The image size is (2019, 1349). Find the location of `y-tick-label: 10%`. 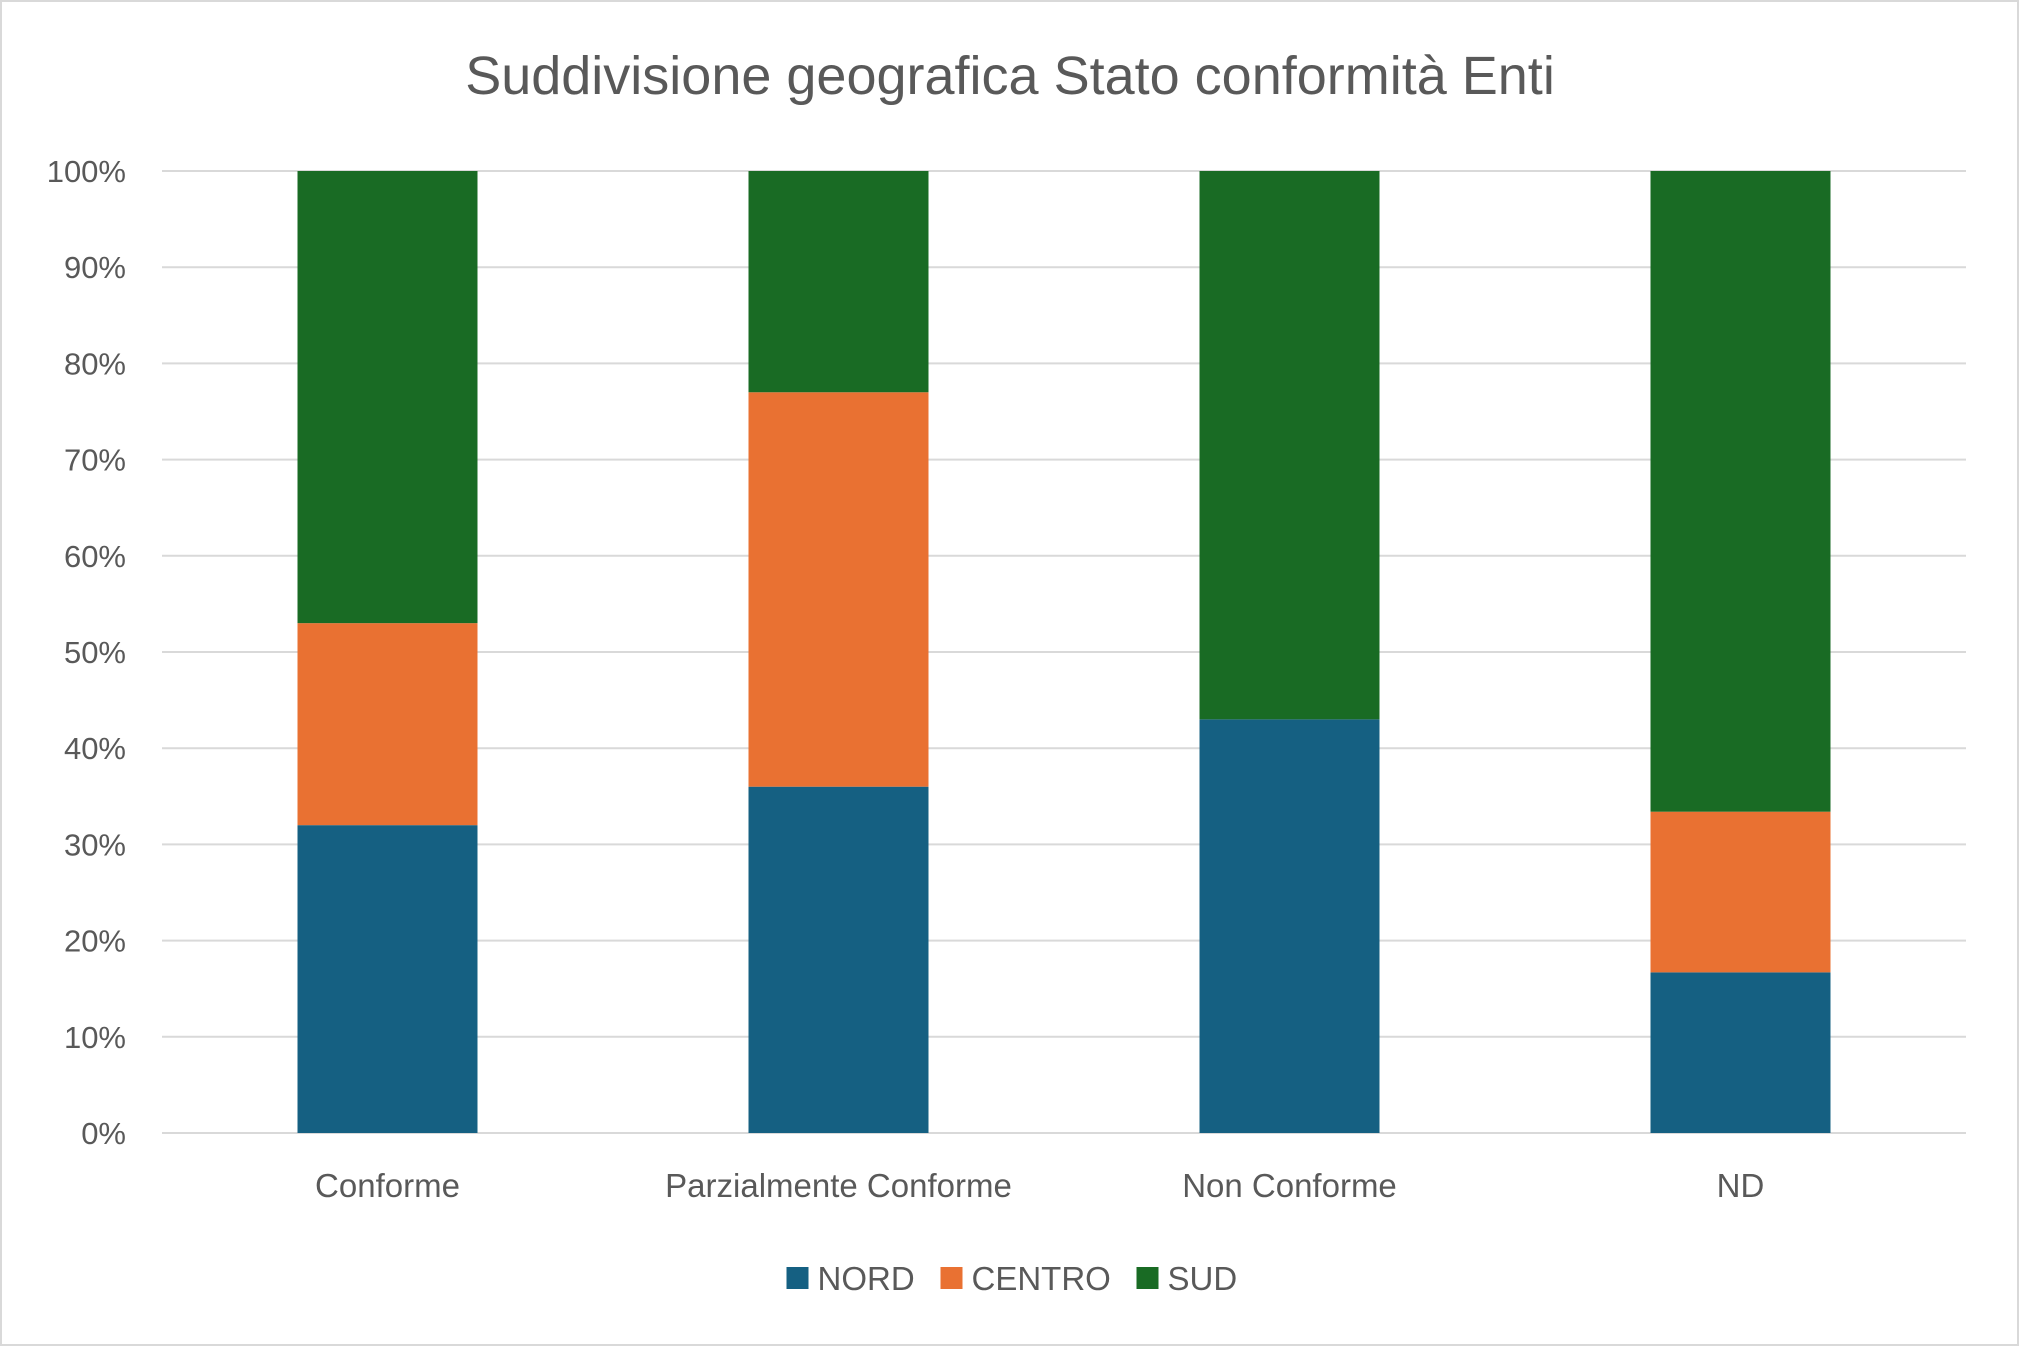

y-tick-label: 10% is located at coordinates (95, 1037).